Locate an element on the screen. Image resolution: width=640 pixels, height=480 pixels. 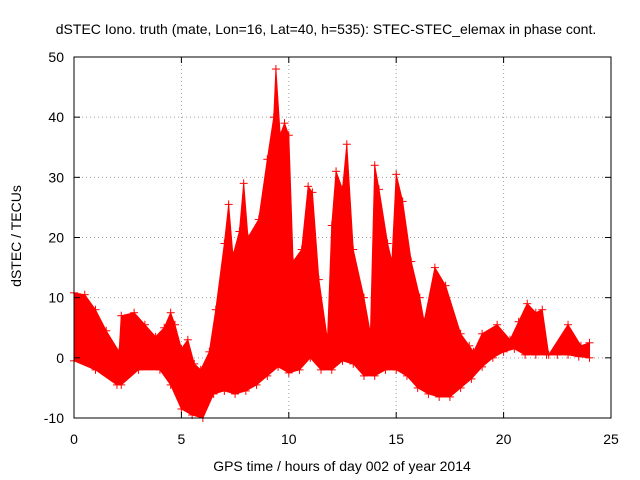
y-tick-label: 10 is located at coordinates (56, 298).